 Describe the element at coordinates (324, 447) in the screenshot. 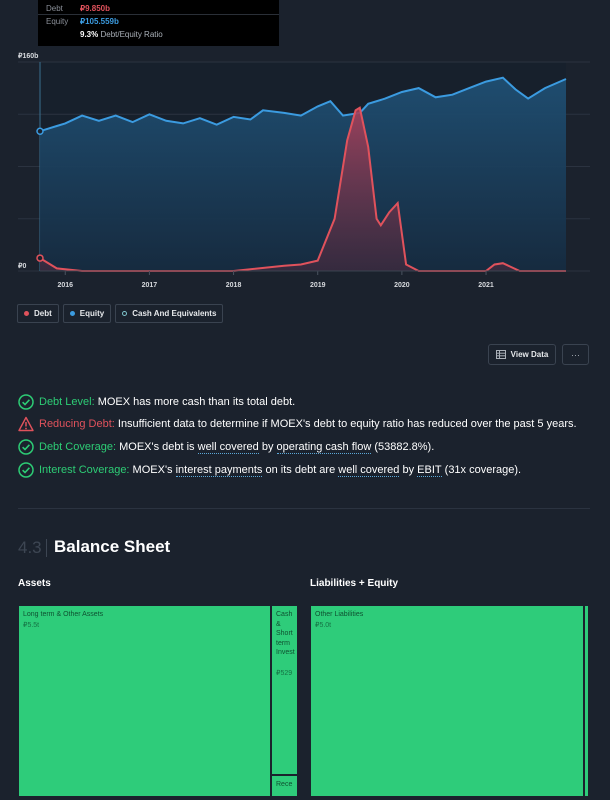

I see `operating-cash-flow-link: operating cash flow` at that location.